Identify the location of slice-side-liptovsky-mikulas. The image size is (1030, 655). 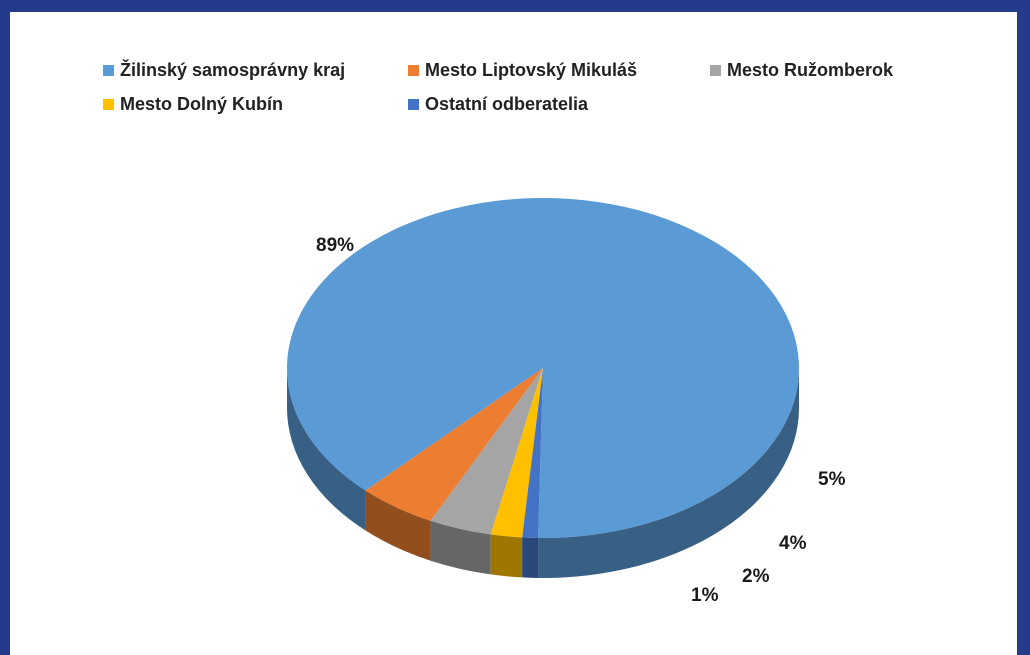
(398, 525).